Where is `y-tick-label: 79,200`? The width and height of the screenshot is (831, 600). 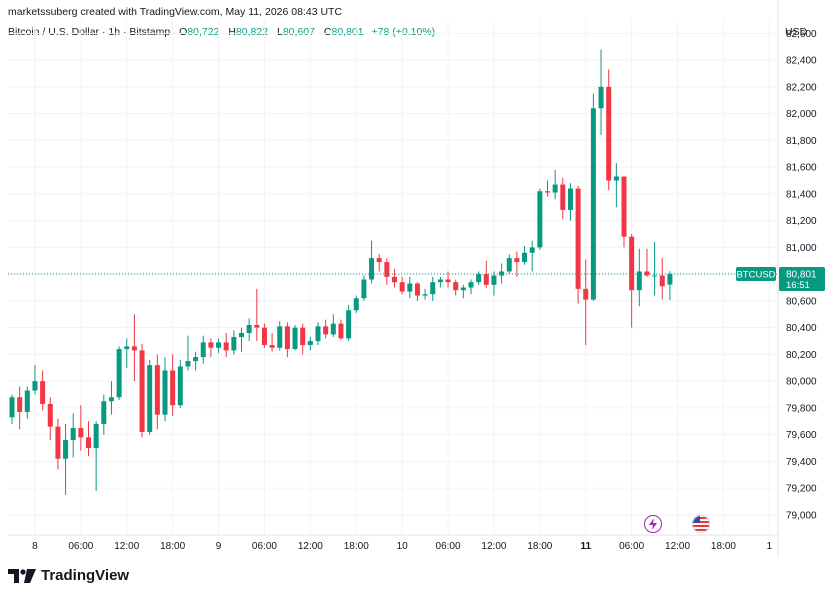
y-tick-label: 79,200 is located at coordinates (801, 489).